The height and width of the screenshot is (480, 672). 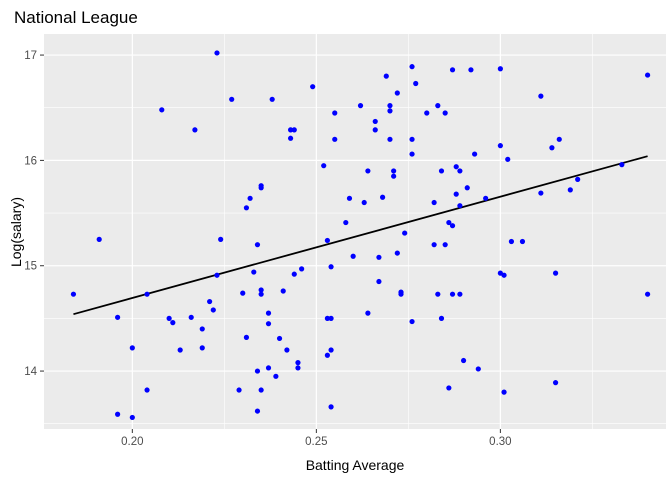 What do you see at coordinates (30, 372) in the screenshot?
I see `y-tick-label: 14` at bounding box center [30, 372].